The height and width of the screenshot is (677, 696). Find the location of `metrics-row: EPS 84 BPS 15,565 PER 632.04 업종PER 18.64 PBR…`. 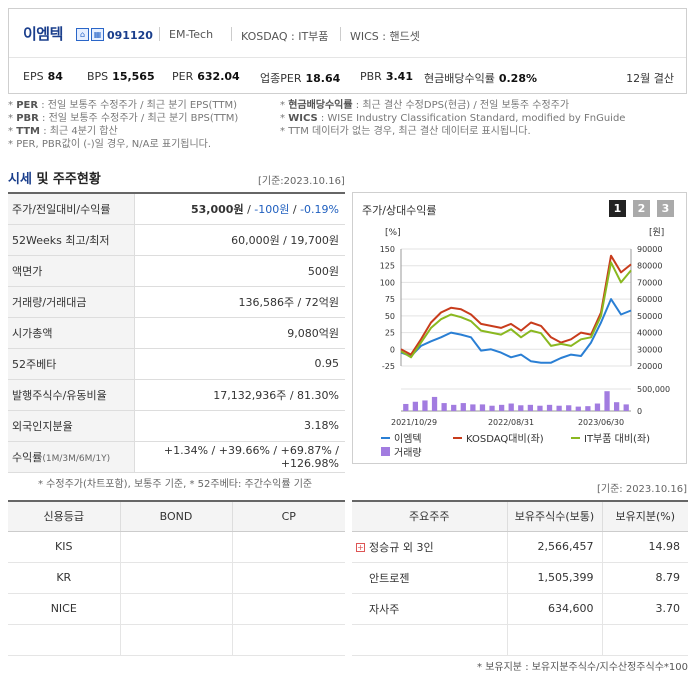

metrics-row: EPS 84 BPS 15,565 PER 632.04 업종PER 18.64 PBR… is located at coordinates (347, 76).